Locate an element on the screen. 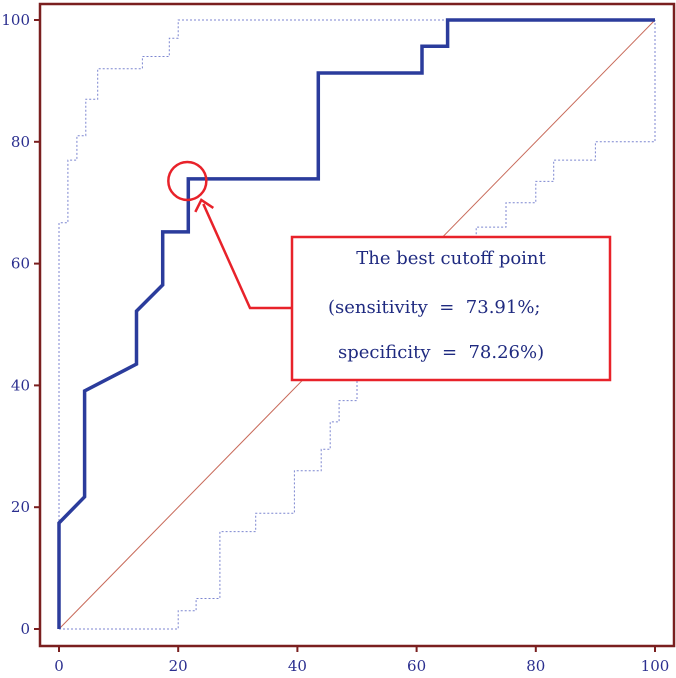 This screenshot has width=676, height=678. y-tick-label: 100 is located at coordinates (15, 20).